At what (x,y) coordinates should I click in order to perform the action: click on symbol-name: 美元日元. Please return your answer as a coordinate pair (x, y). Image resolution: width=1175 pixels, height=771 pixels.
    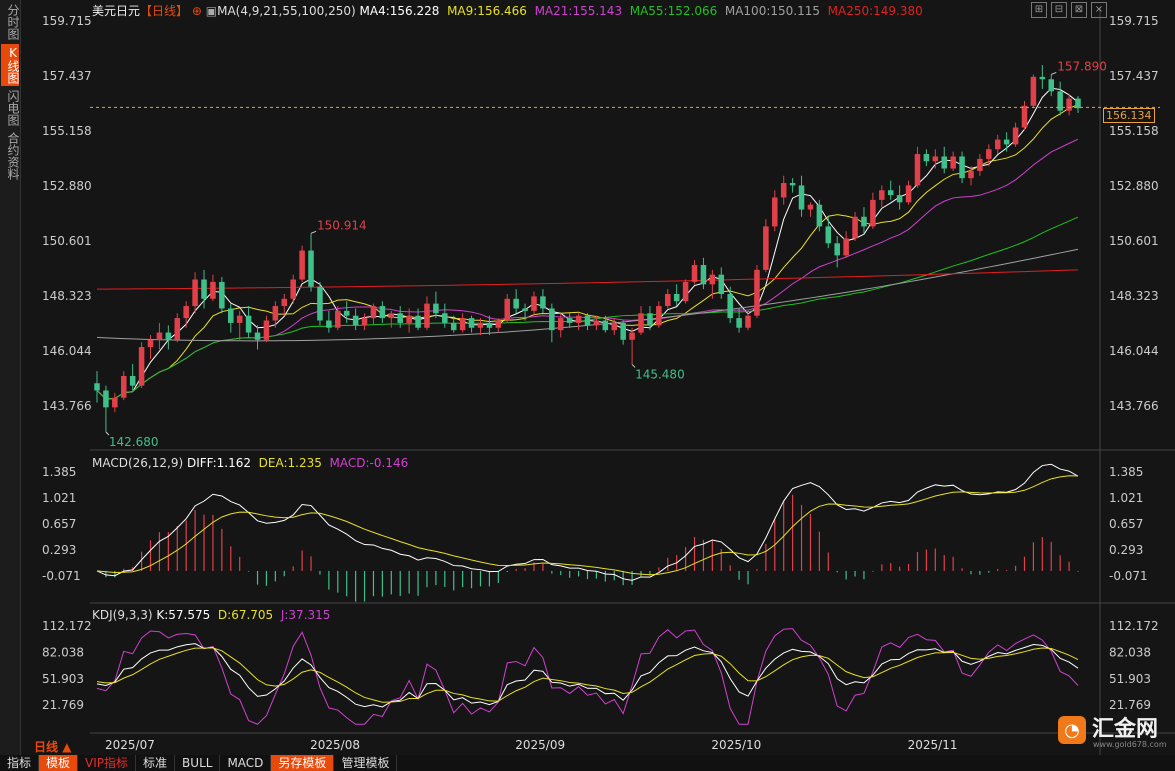
    Looking at the image, I should click on (116, 11).